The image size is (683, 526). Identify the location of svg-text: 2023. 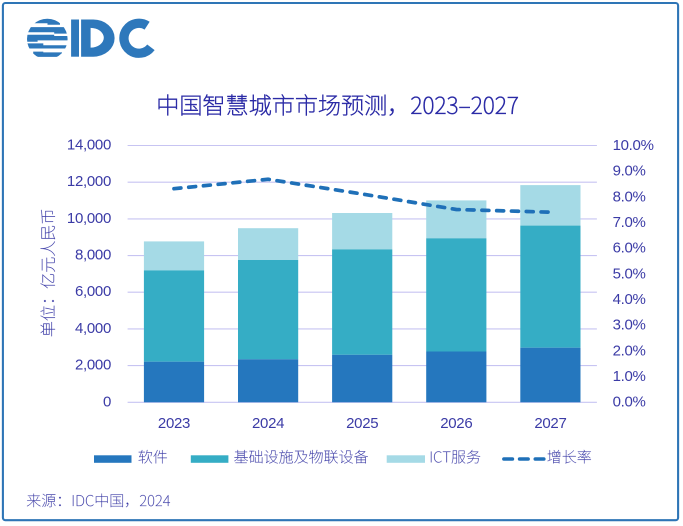
(174, 423).